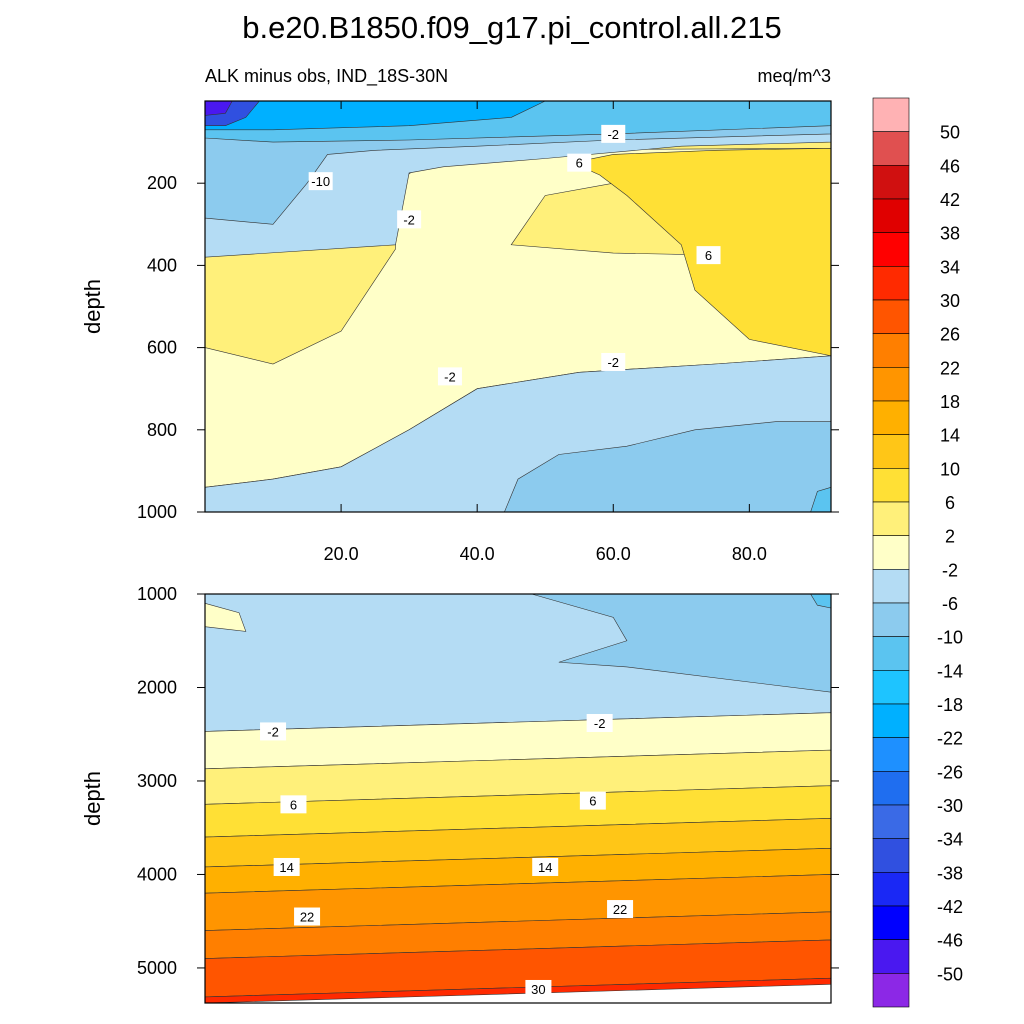 This screenshot has width=1024, height=1024. I want to click on lower-ylabel: depth, so click(92, 798).